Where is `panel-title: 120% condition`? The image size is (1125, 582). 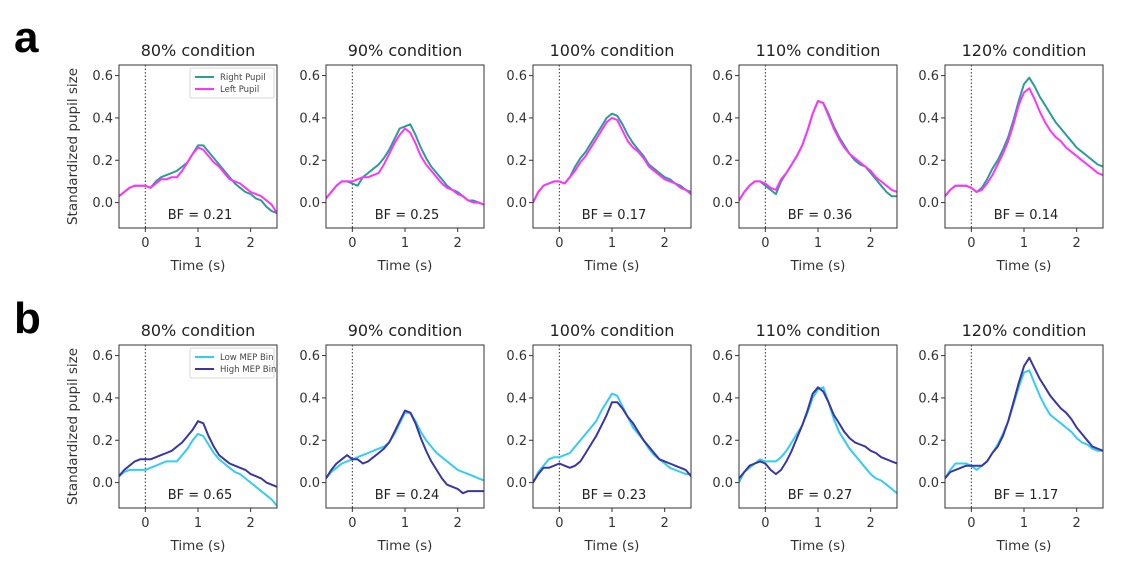 panel-title: 120% condition is located at coordinates (1024, 330).